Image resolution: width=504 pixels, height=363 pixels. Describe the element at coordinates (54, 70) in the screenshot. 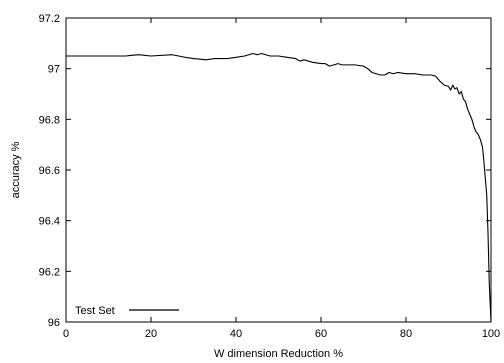

I see `y-tick-label: 97` at that location.